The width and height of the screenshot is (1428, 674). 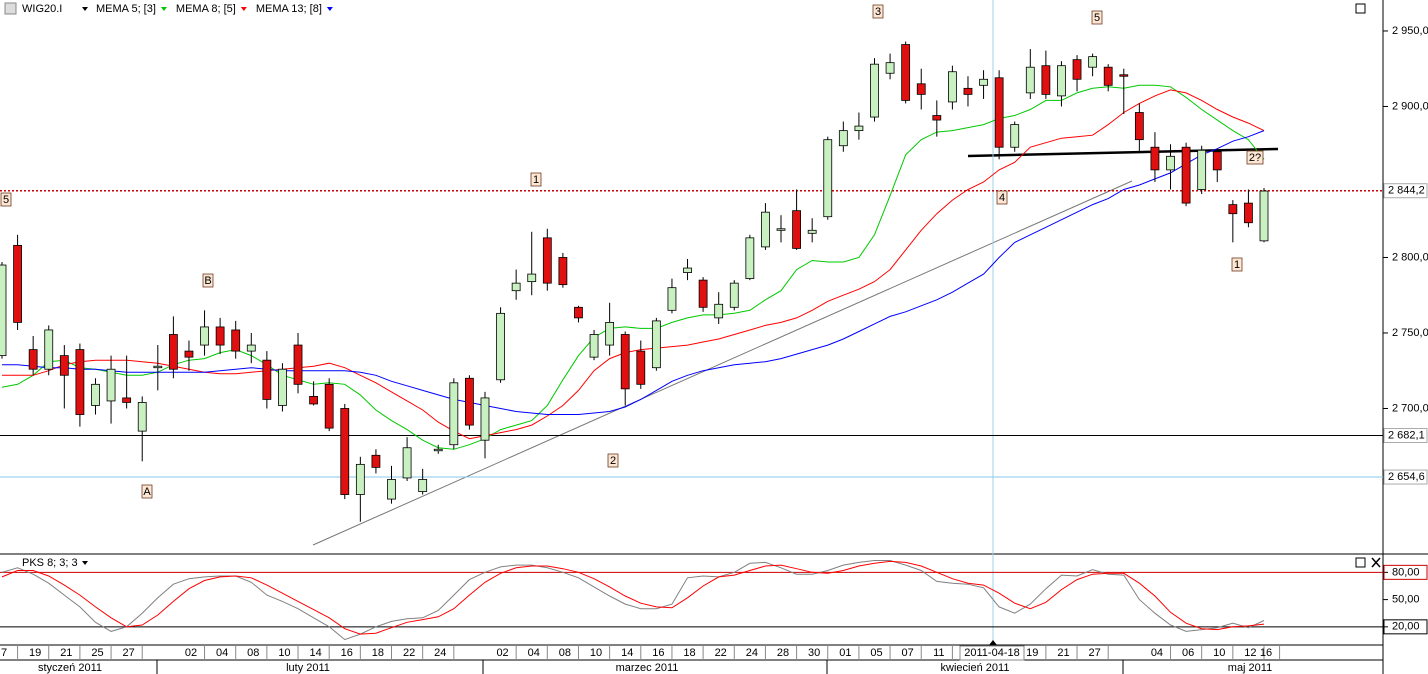 I want to click on annotation: 4, so click(x=1002, y=198).